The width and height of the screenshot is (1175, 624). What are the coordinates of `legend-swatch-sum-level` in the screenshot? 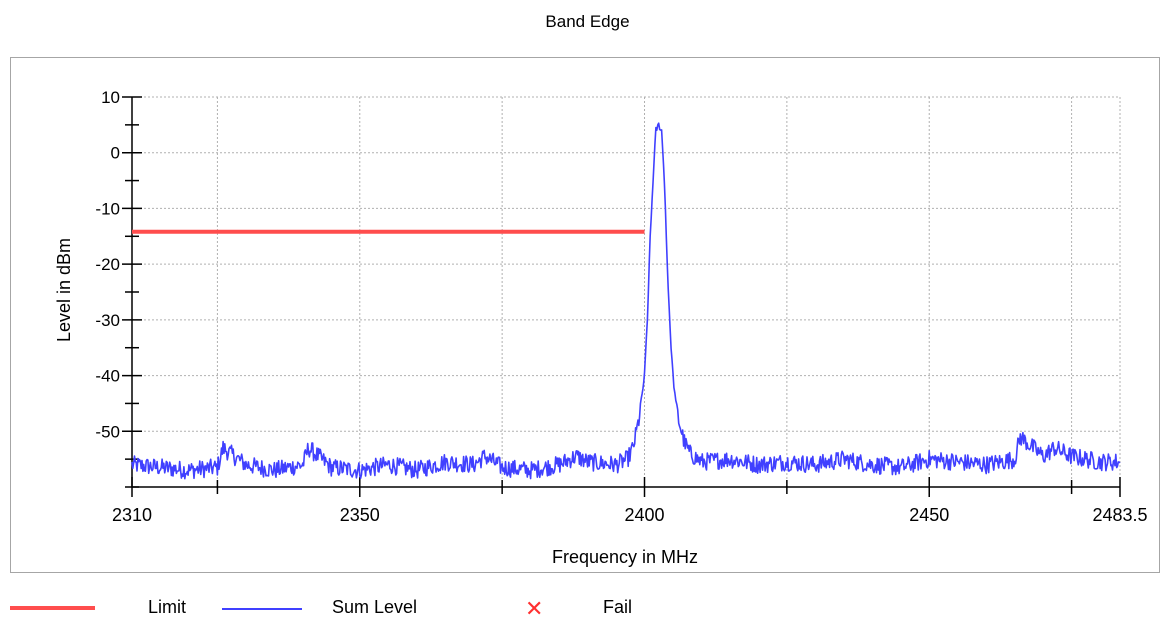 It's located at (262, 609).